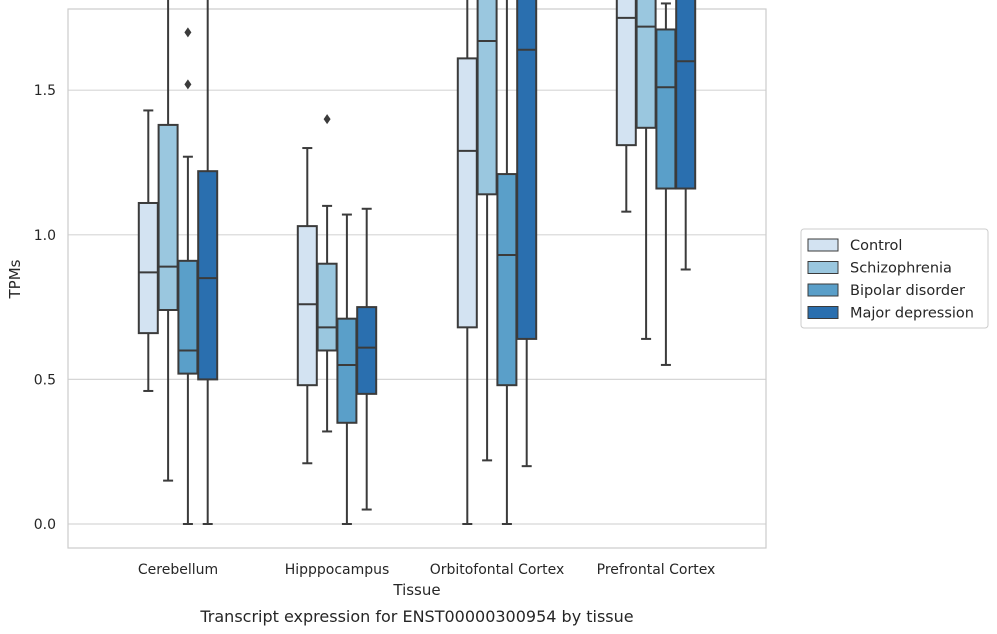  Describe the element at coordinates (45, 236) in the screenshot. I see `y-tick-label: 1.0` at that location.